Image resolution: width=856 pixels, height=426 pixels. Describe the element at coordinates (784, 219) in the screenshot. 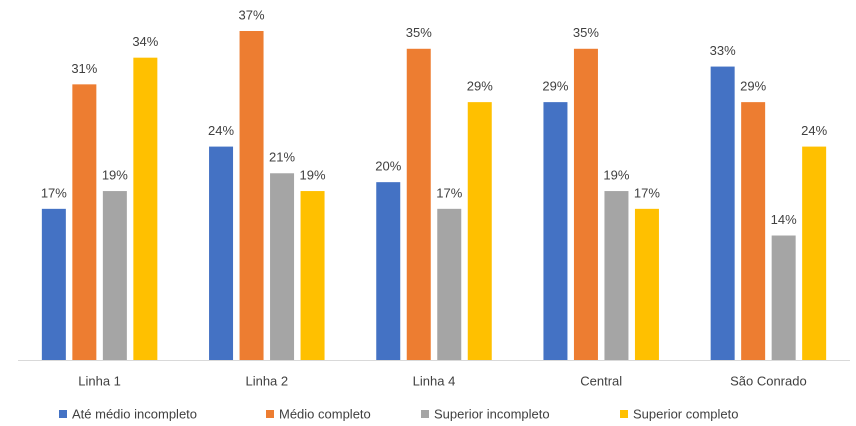

I see `data-label: 14%` at that location.